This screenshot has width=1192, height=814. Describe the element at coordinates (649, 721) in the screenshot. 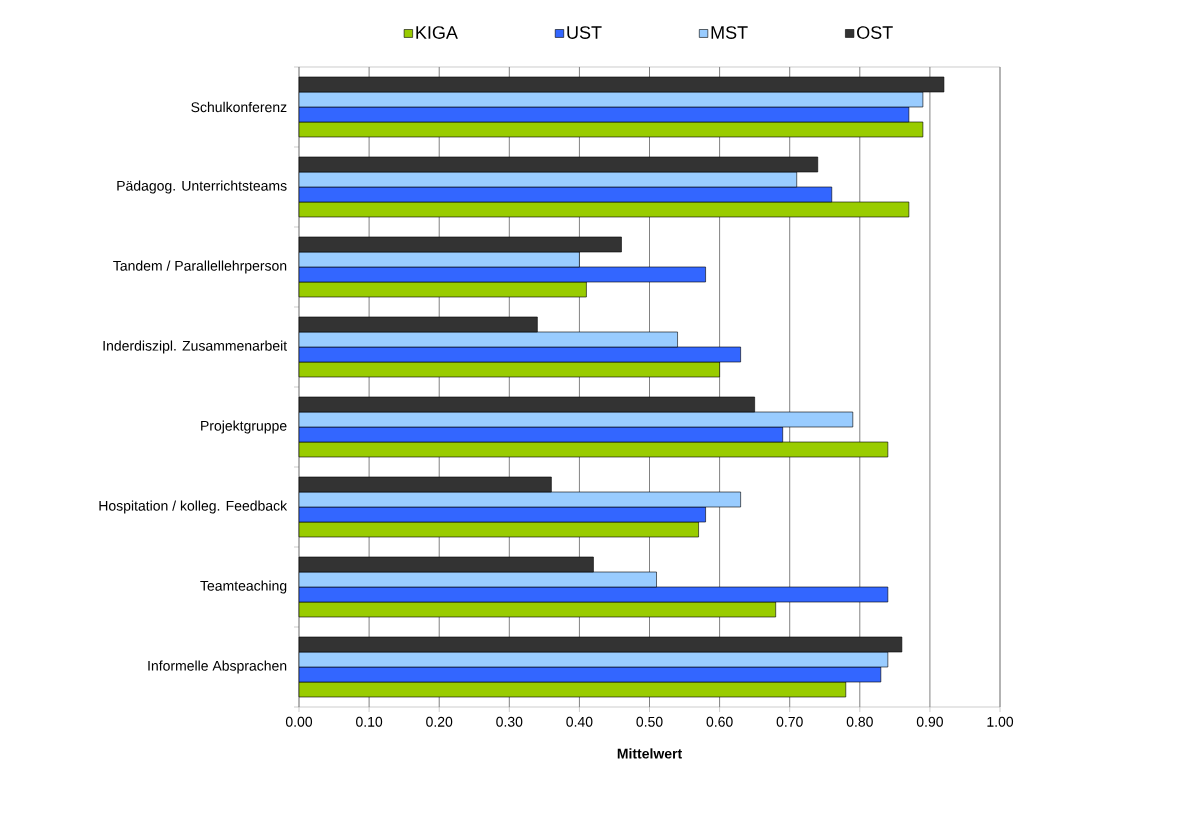

I see `x-tick-label: 0.50` at that location.